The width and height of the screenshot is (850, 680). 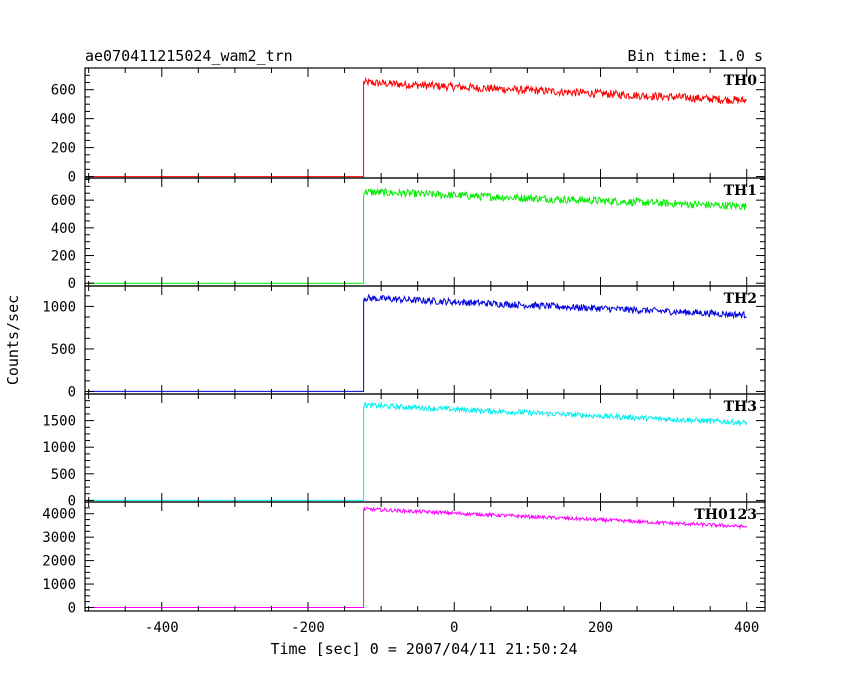 What do you see at coordinates (740, 407) in the screenshot?
I see `panel-label-th3: TH3` at bounding box center [740, 407].